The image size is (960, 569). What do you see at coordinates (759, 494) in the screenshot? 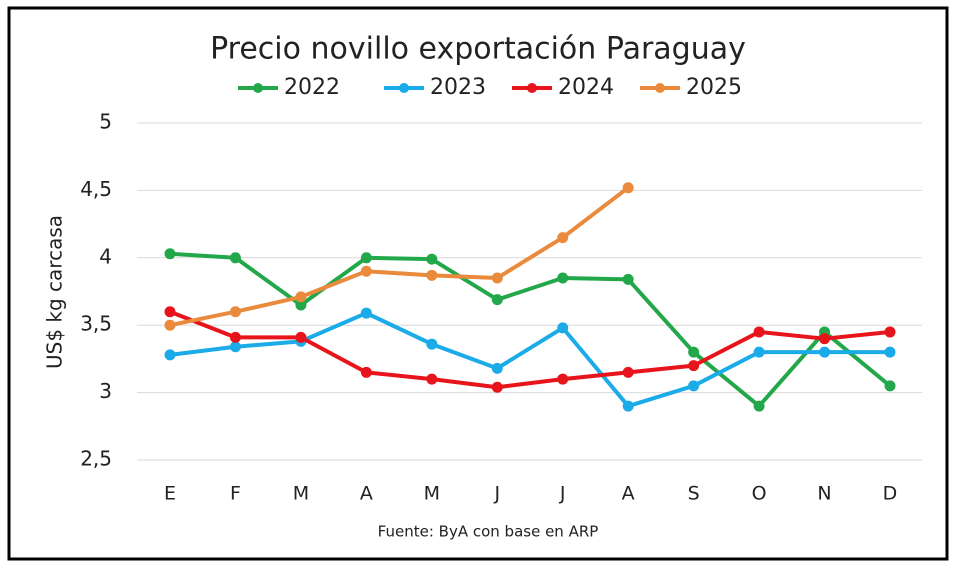
I see `x-tick-label: O` at bounding box center [759, 494].